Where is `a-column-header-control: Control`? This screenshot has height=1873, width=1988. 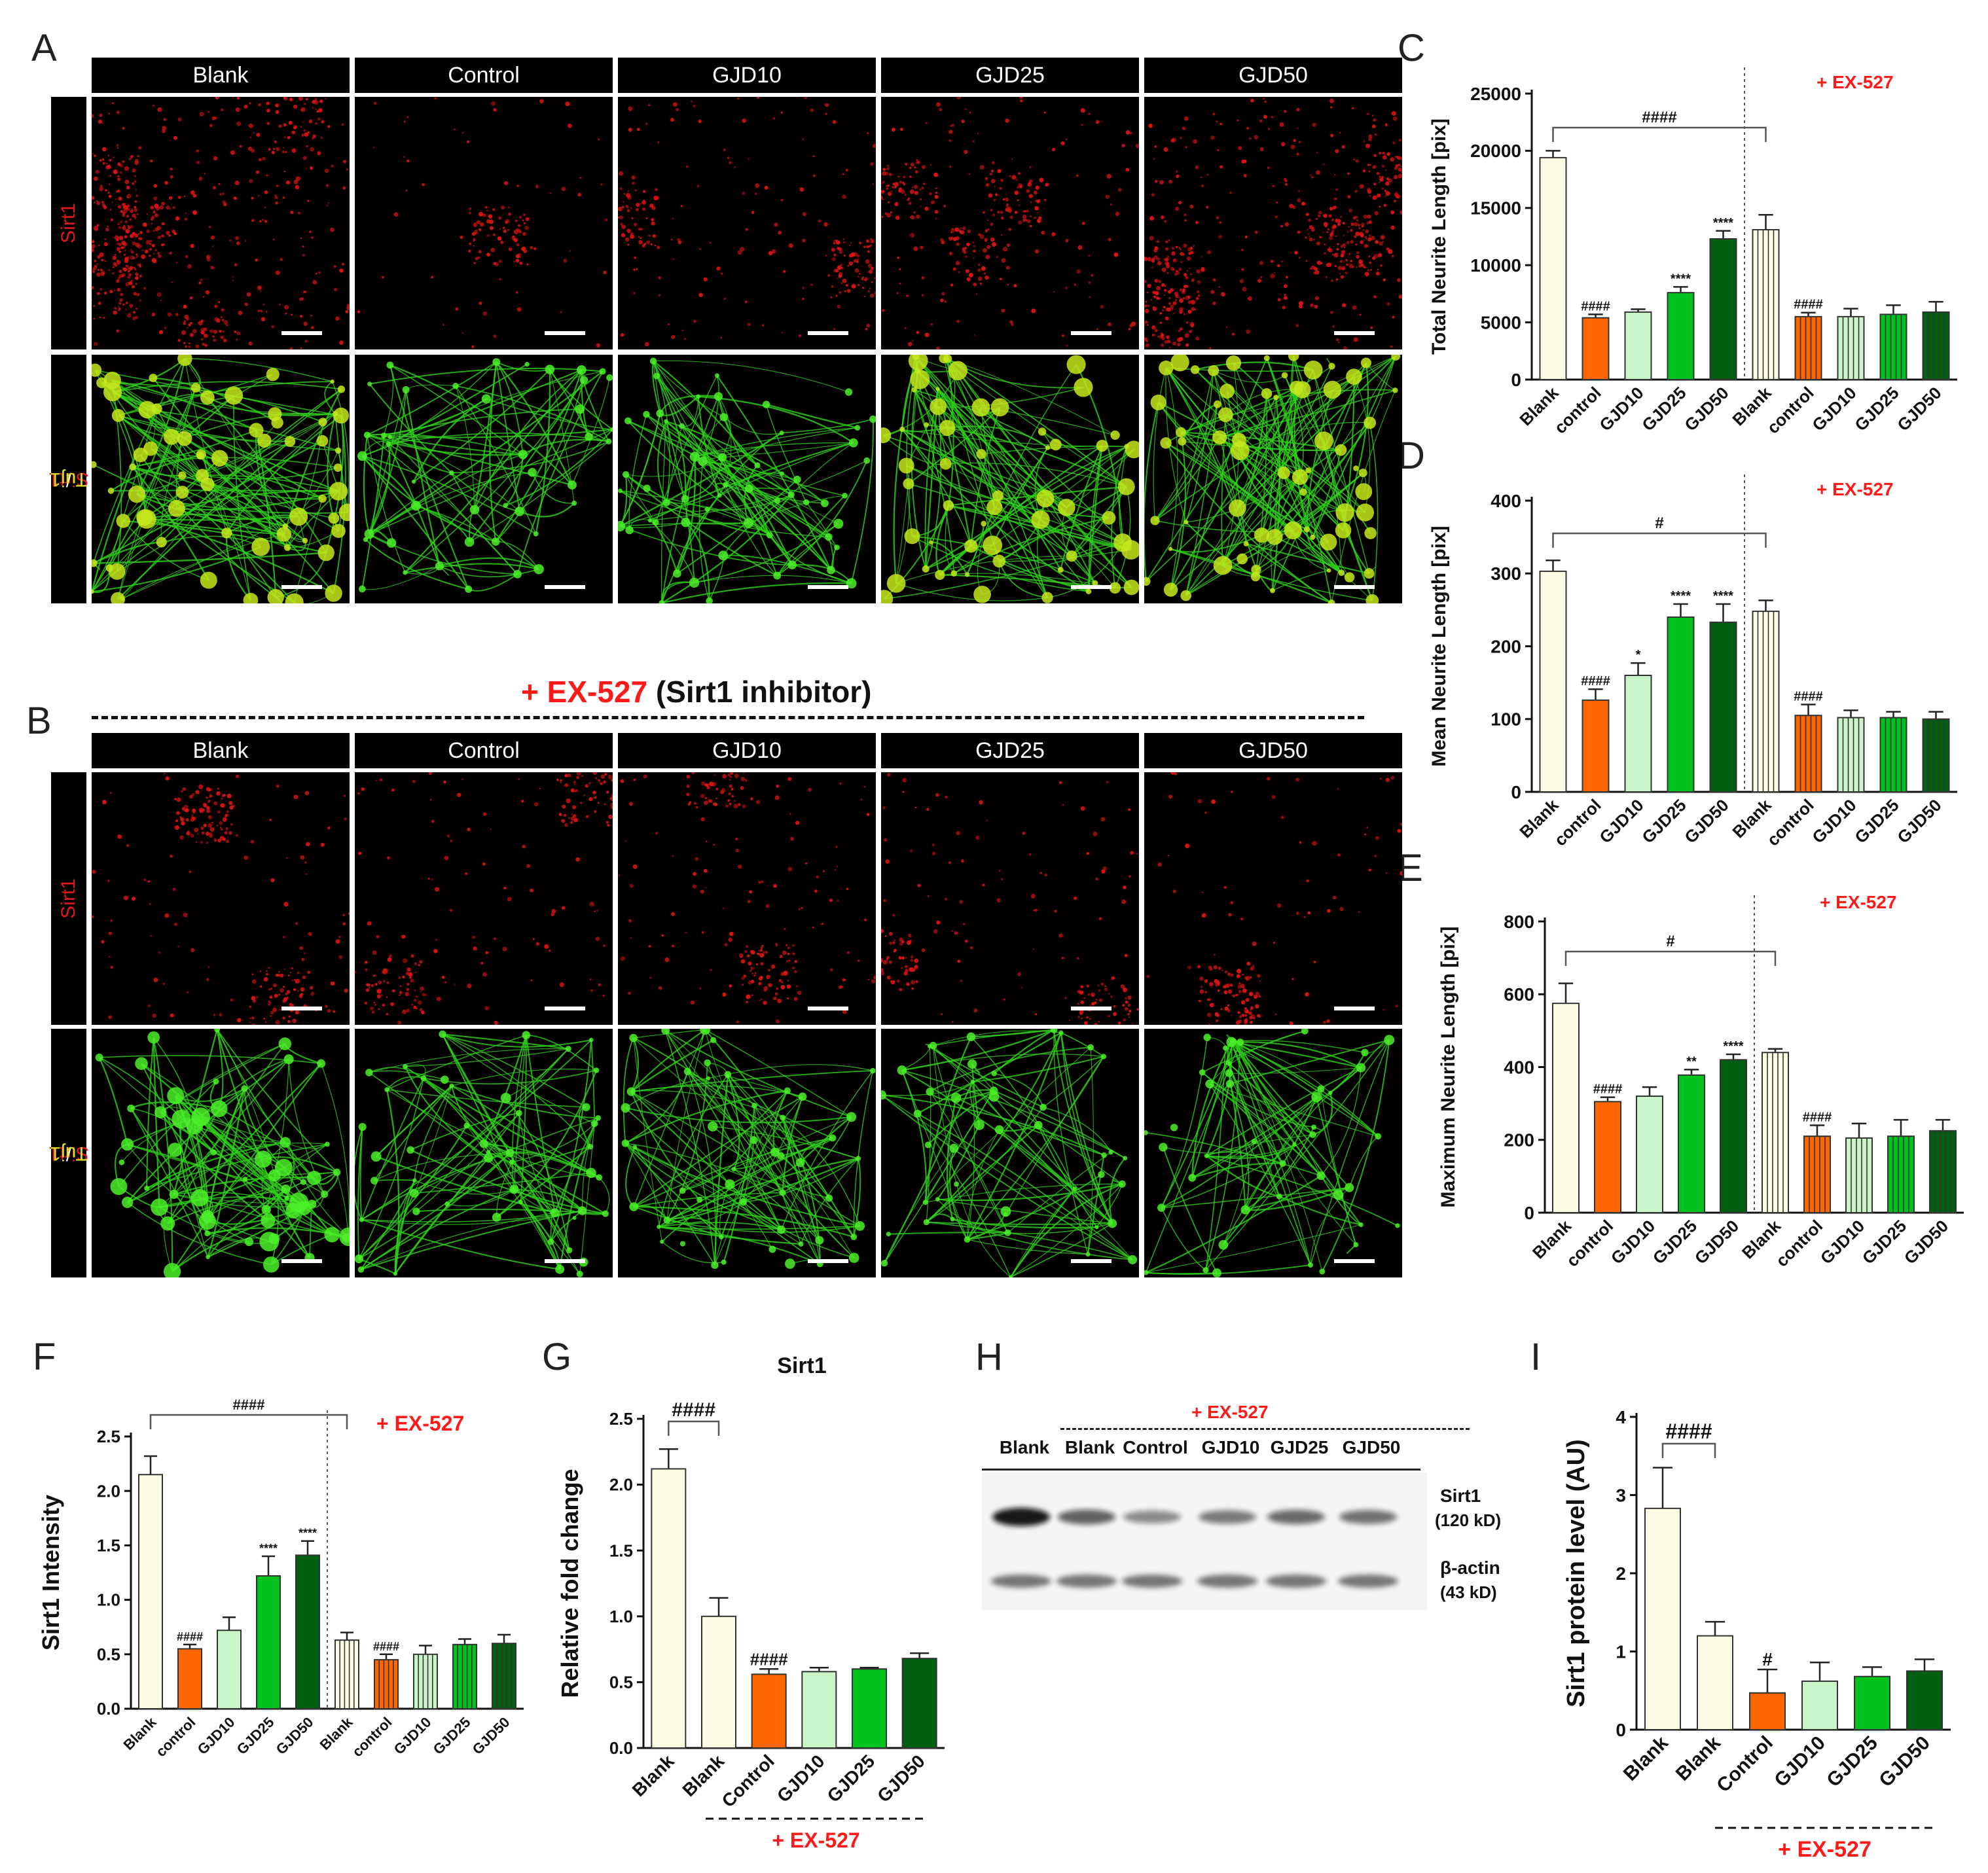 a-column-header-control: Control is located at coordinates (484, 75).